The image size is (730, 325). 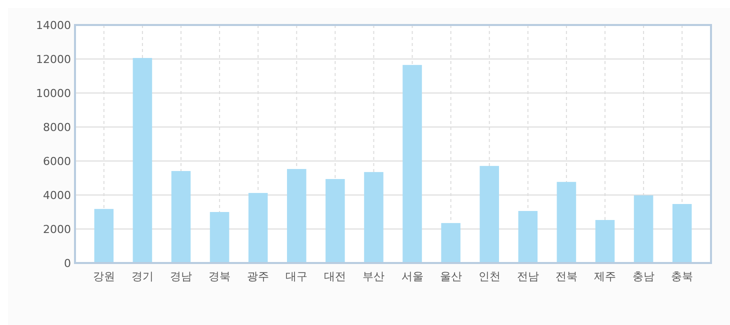 What do you see at coordinates (643, 276) in the screenshot?
I see `x-tick-label: 충남` at bounding box center [643, 276].